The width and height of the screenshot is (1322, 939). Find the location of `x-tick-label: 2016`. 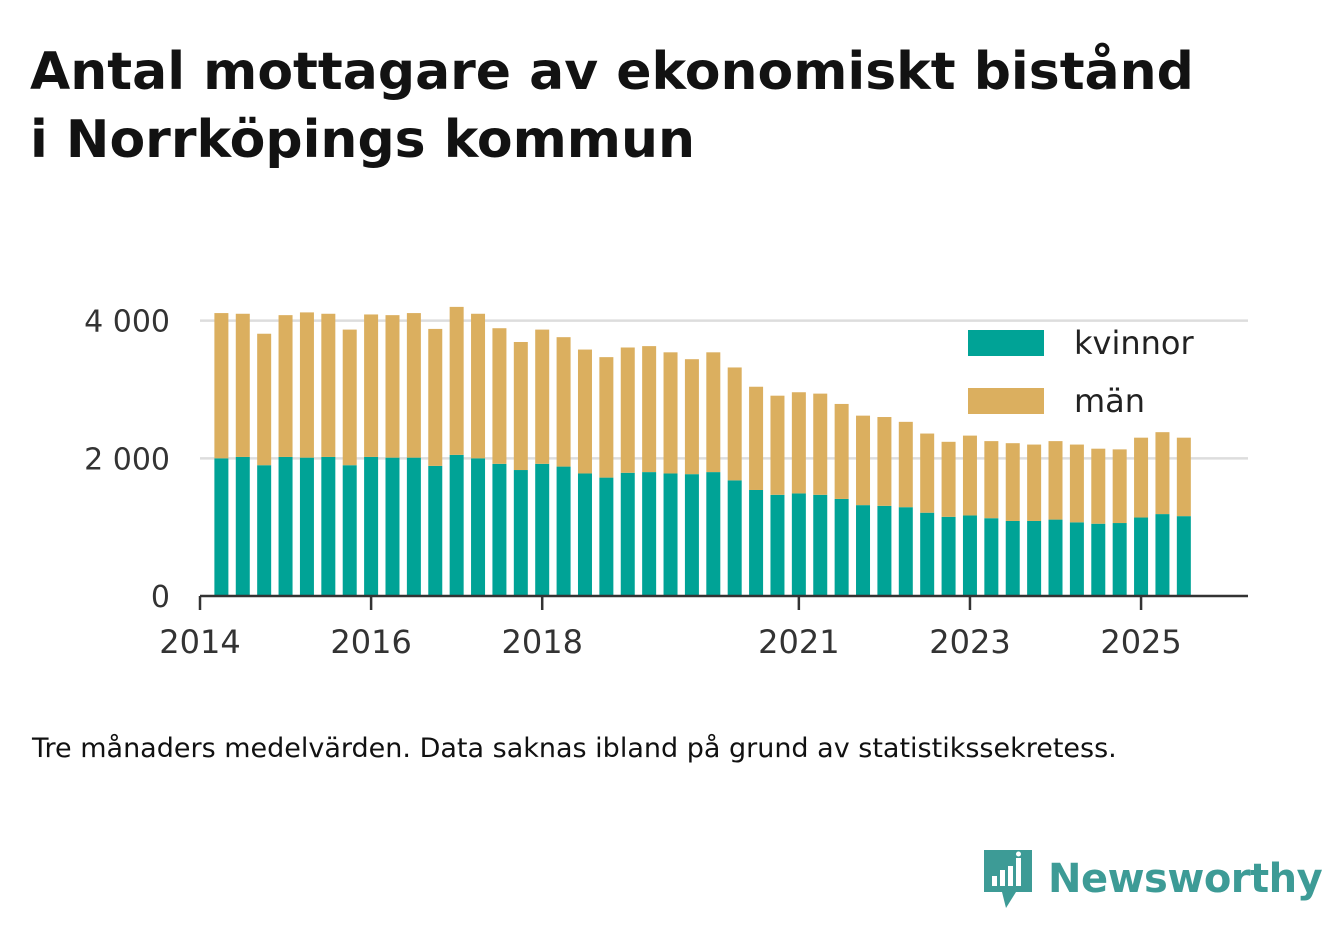

x-tick-label: 2016 is located at coordinates (370, 642).